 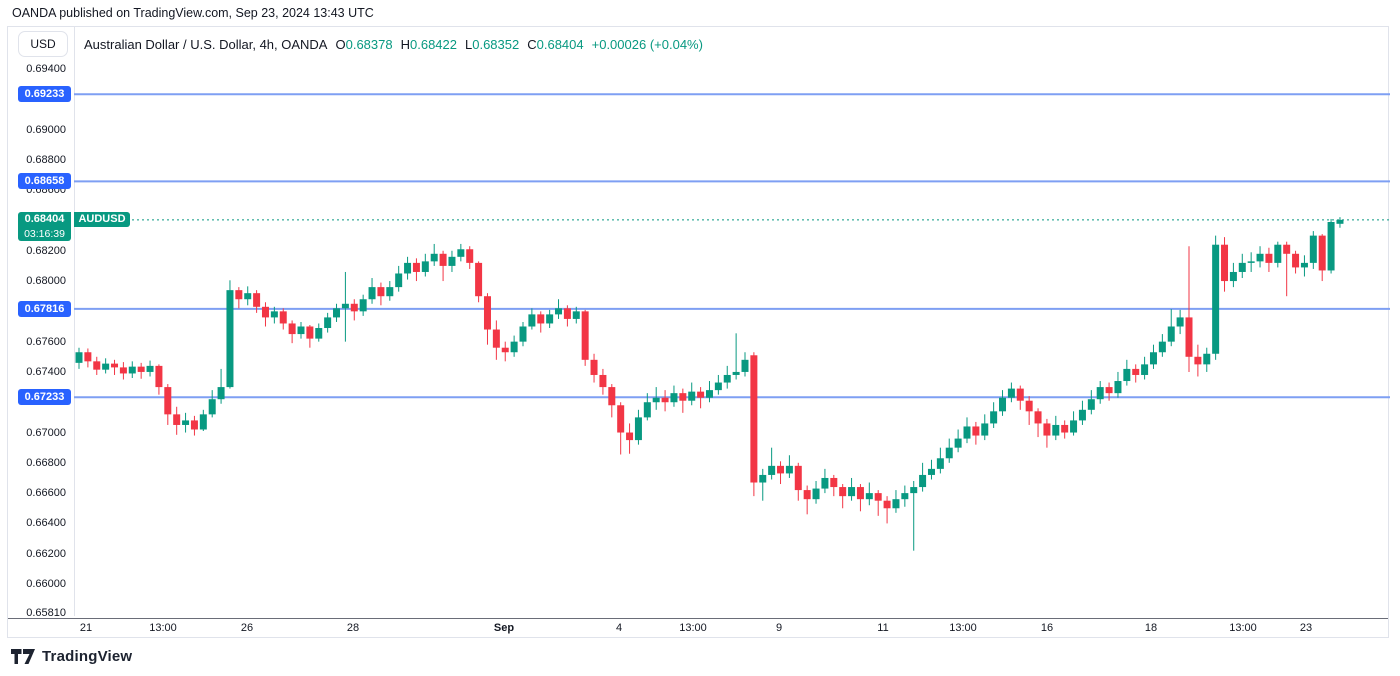 I want to click on tradingview-logo-icon, so click(x=23, y=656).